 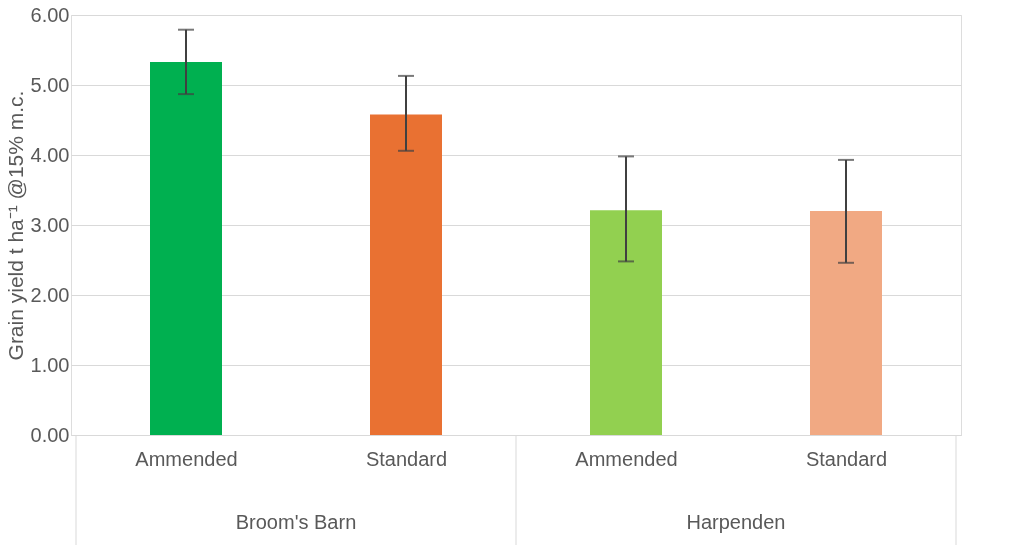 I want to click on y-tick-label: 1.00, so click(x=50, y=364).